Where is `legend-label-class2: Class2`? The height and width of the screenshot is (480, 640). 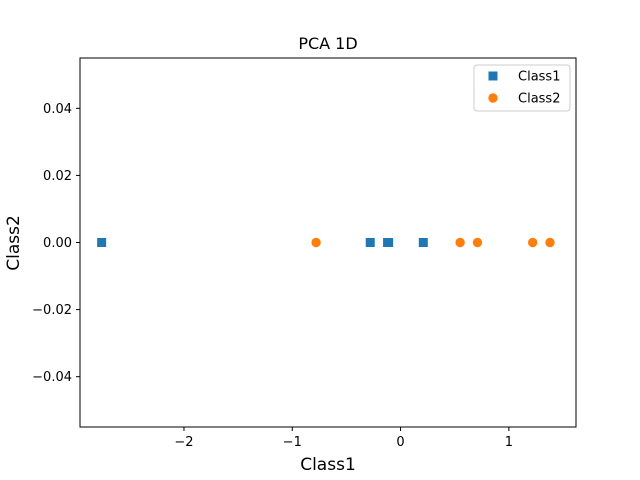
legend-label-class2: Class2 is located at coordinates (539, 99).